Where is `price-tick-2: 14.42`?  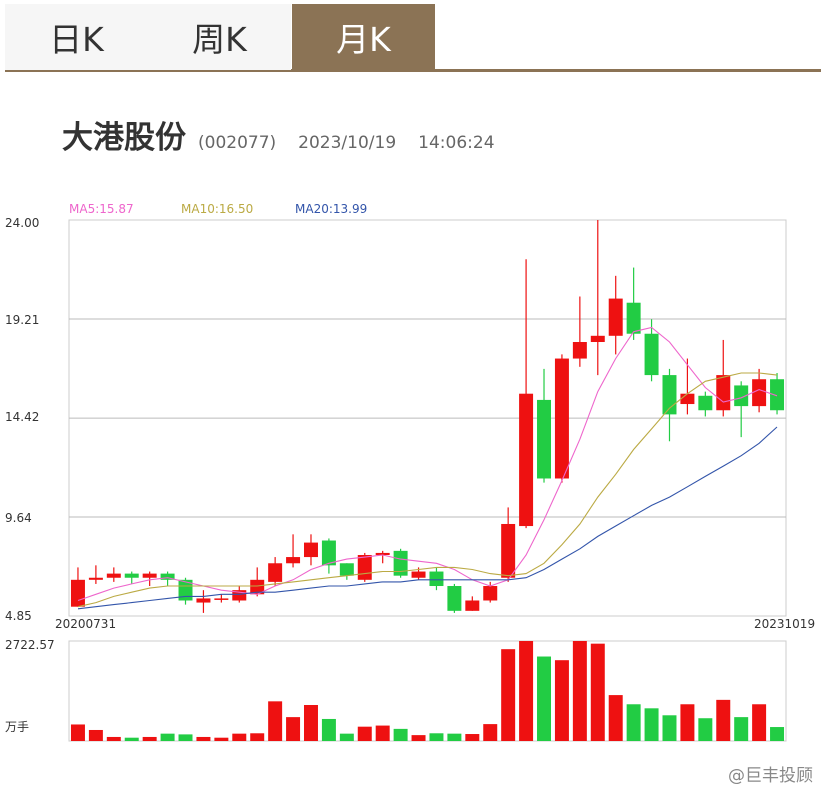
price-tick-2: 14.42 is located at coordinates (22, 417).